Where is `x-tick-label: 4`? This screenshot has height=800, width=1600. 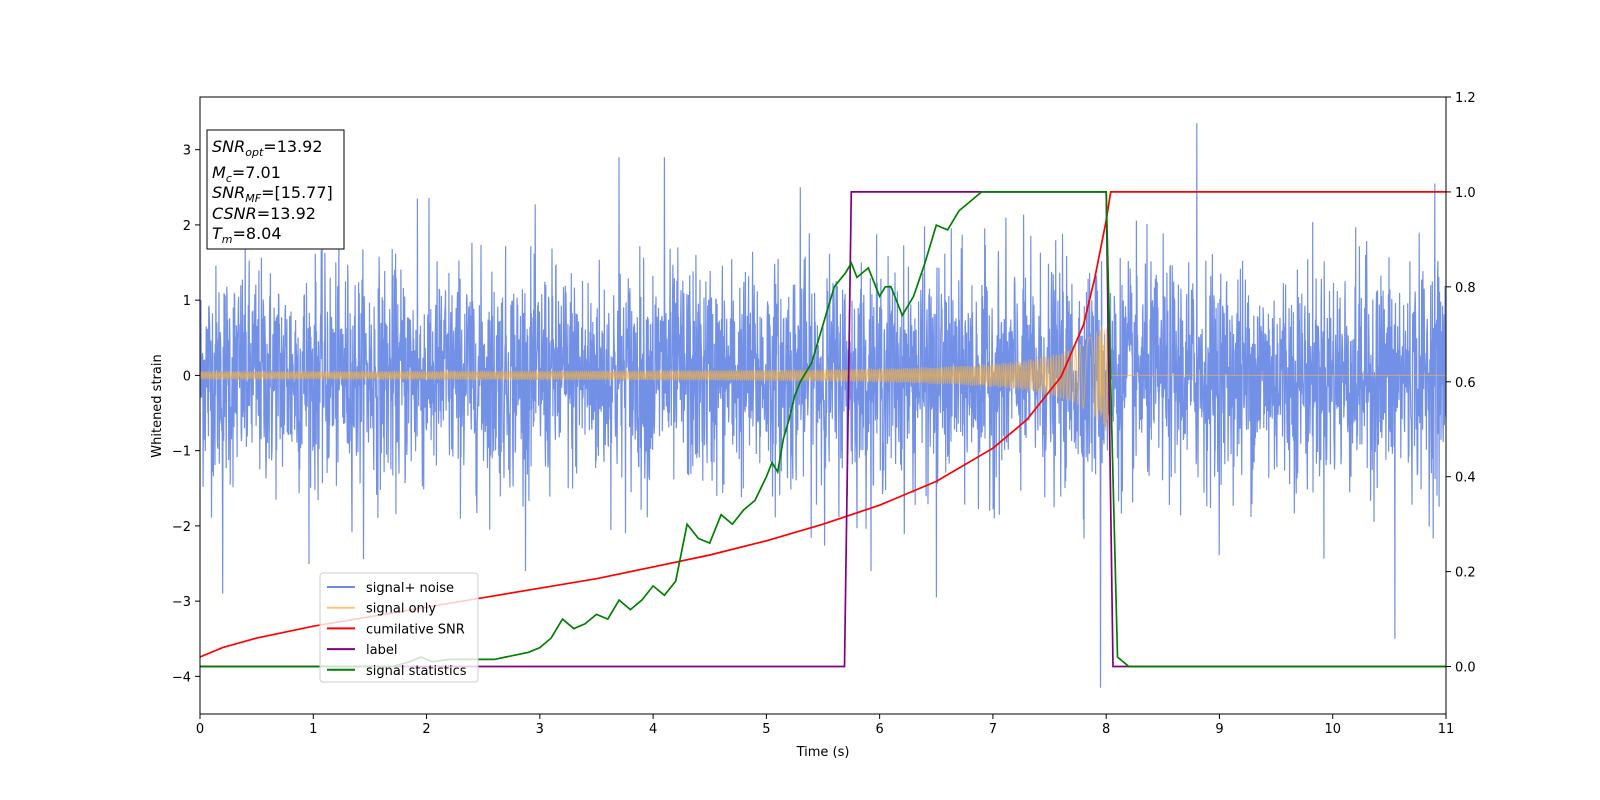 x-tick-label: 4 is located at coordinates (653, 729).